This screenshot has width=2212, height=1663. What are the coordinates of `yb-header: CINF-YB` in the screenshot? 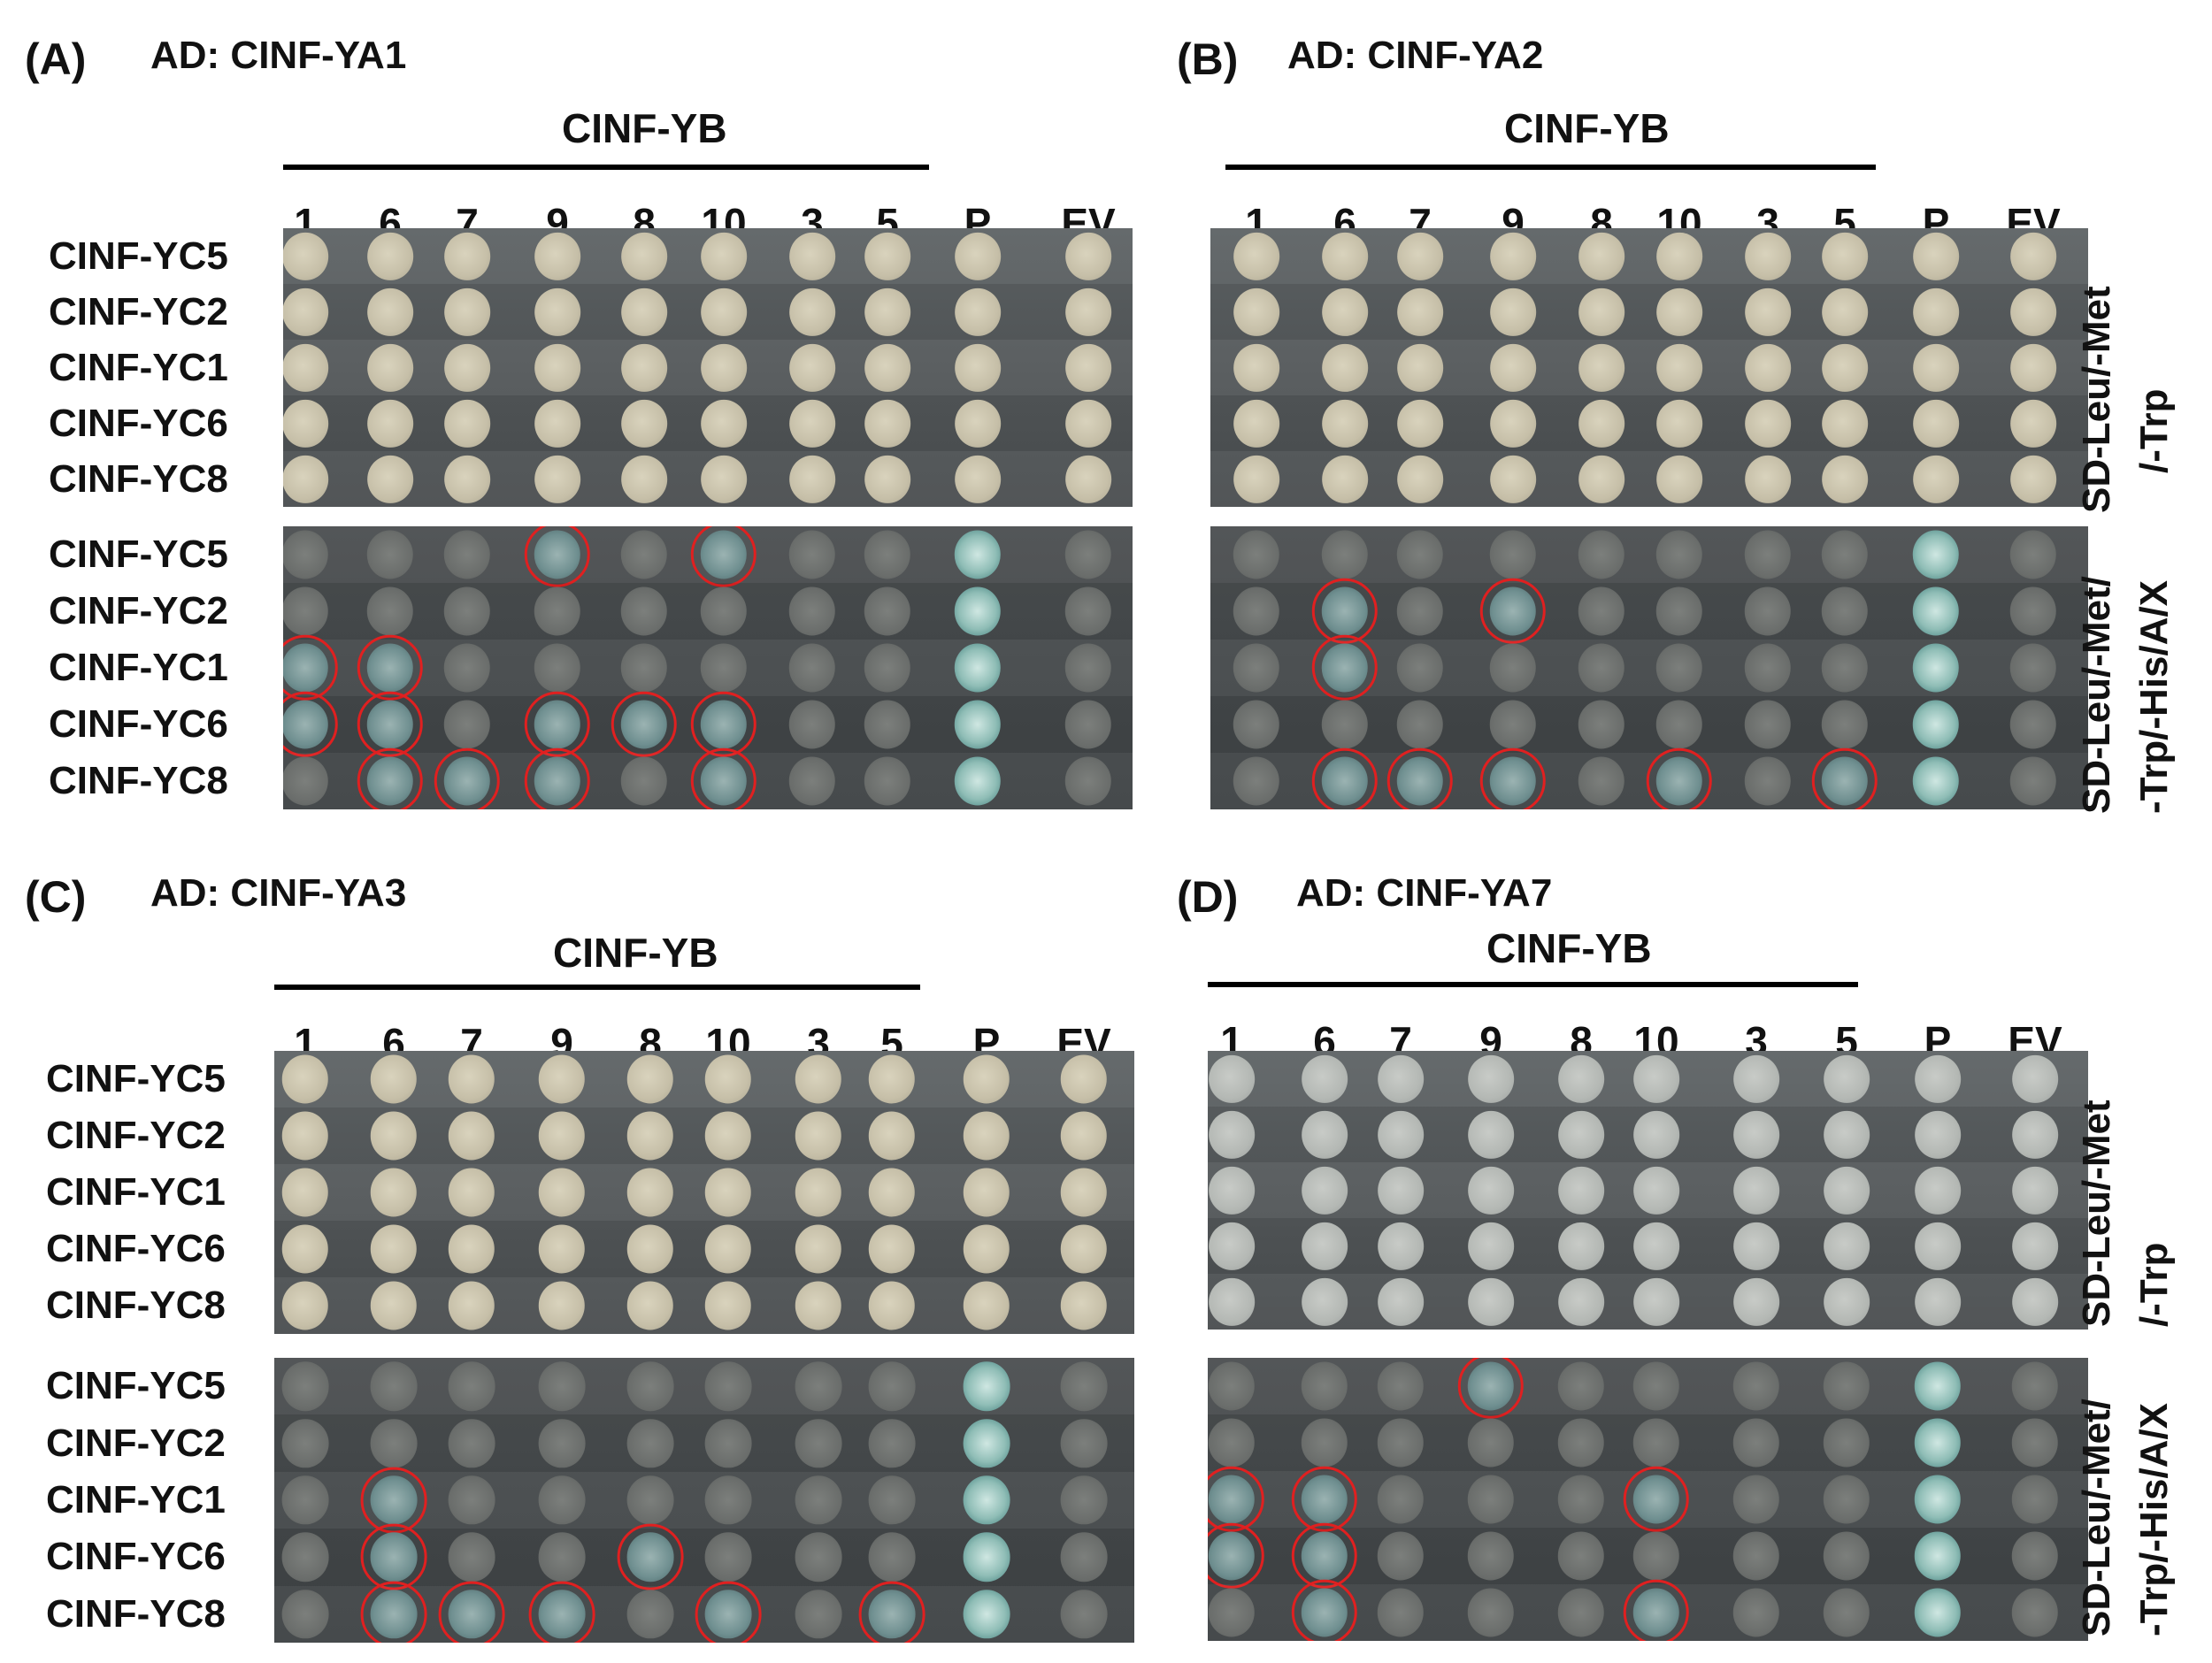 It's located at (1569, 948).